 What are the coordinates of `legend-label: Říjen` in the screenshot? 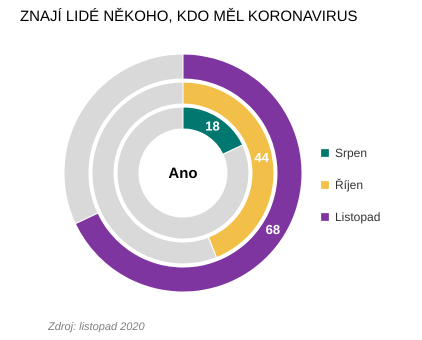 It's located at (349, 185).